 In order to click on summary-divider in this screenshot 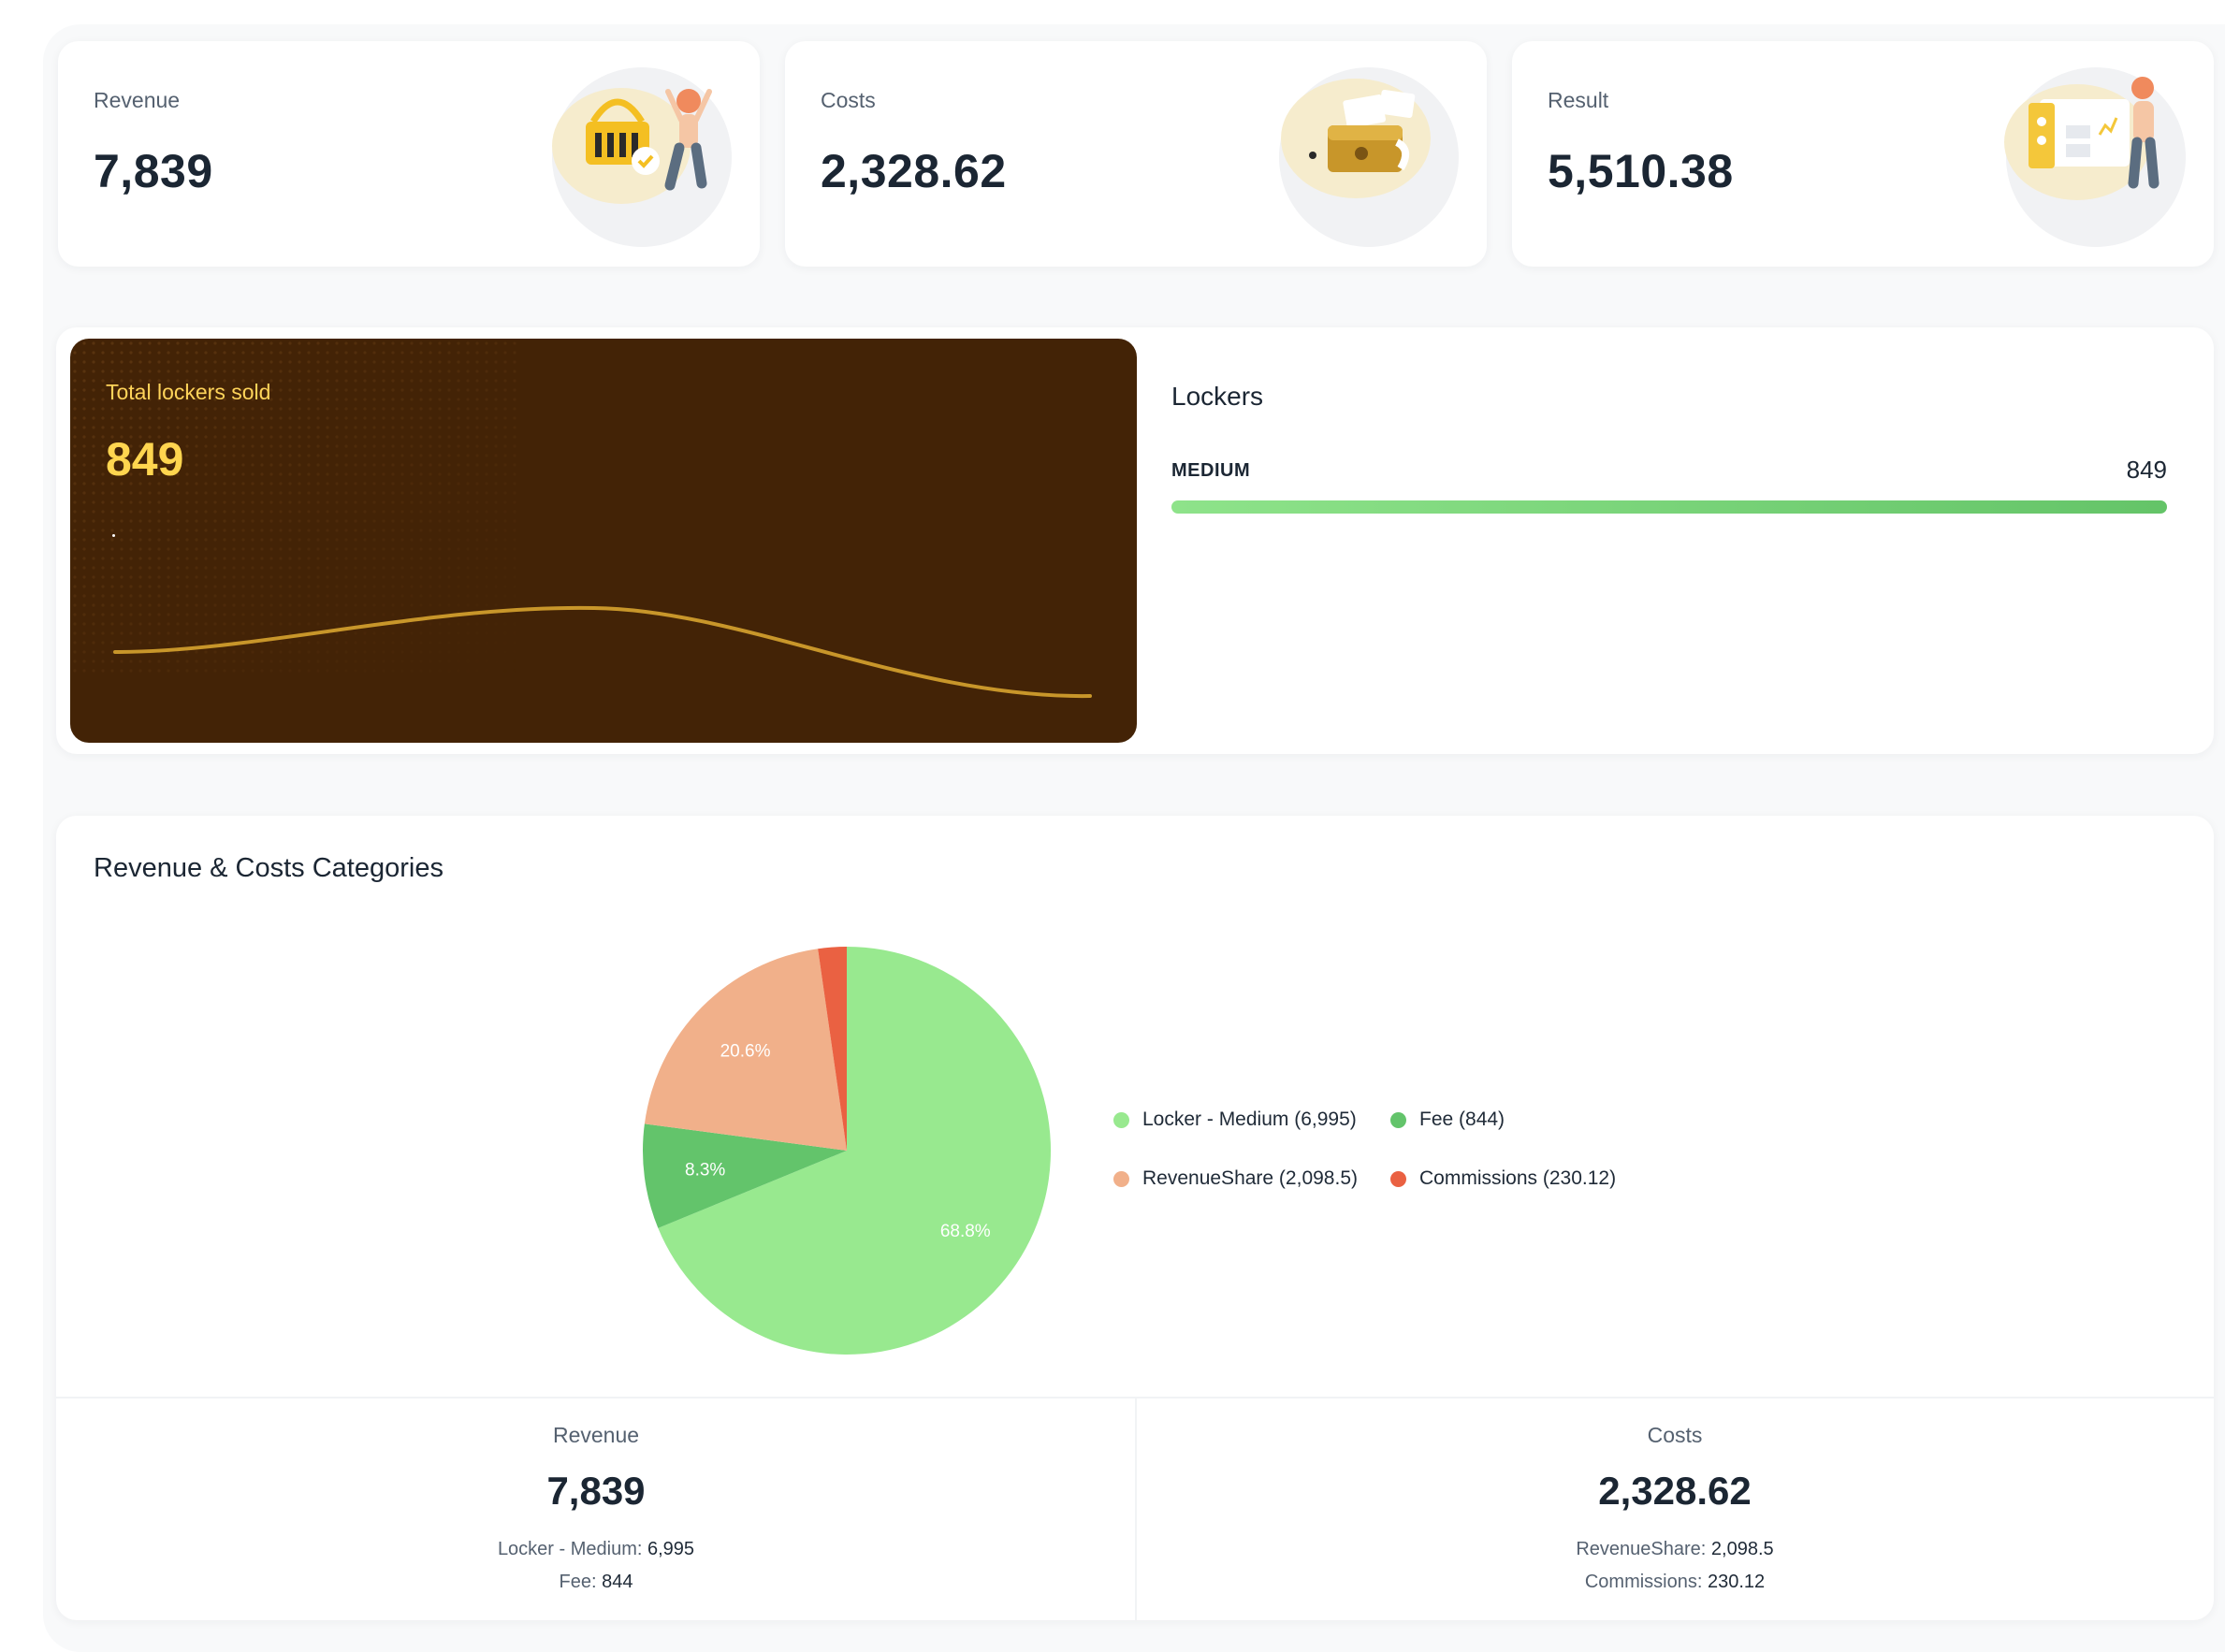, I will do `click(1135, 1397)`.